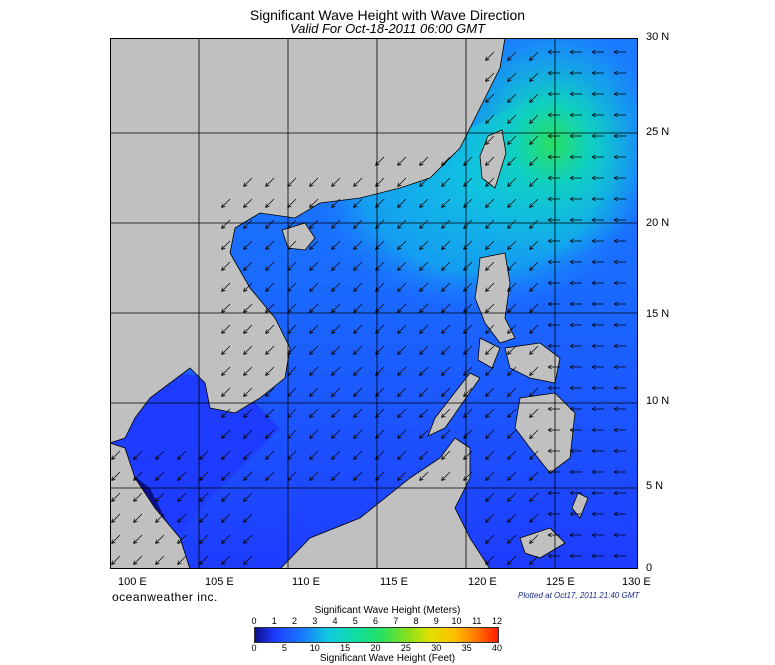 Image resolution: width=775 pixels, height=665 pixels. Describe the element at coordinates (496, 621) in the screenshot. I see `meters-tick: 12` at that location.